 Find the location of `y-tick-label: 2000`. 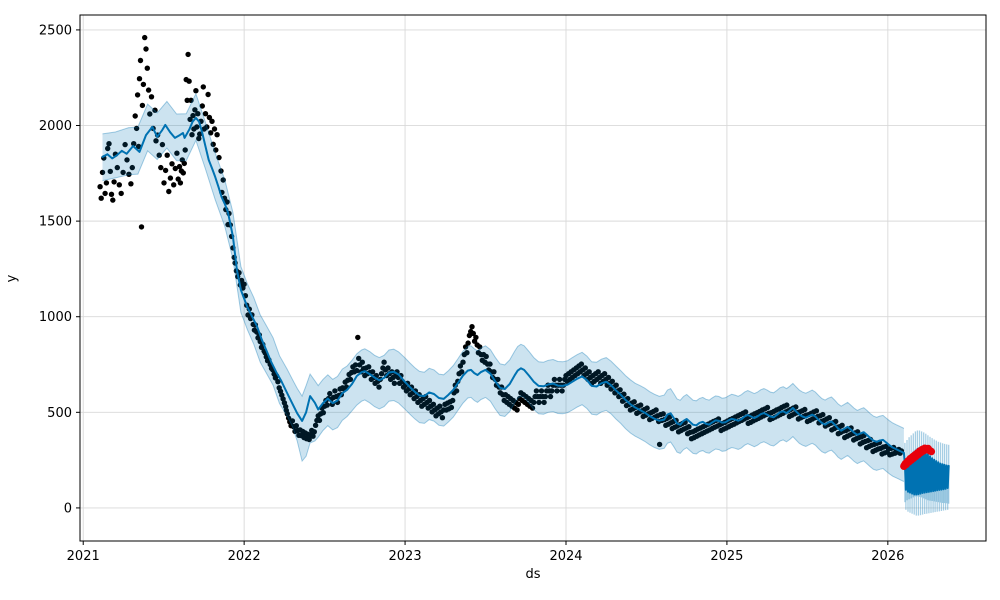

y-tick-label: 2000 is located at coordinates (55, 126).